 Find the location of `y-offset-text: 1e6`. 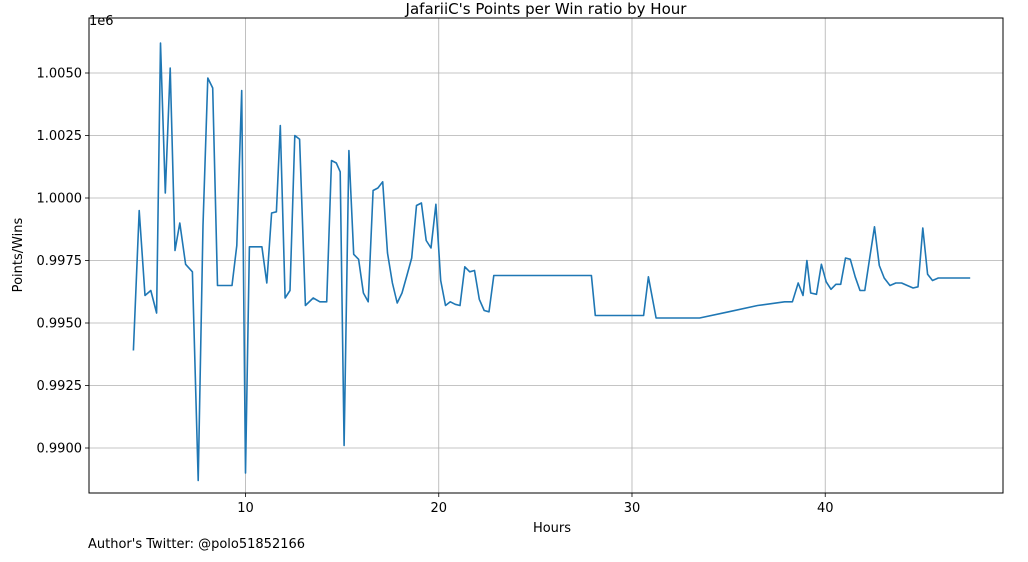

y-offset-text: 1e6 is located at coordinates (101, 21).